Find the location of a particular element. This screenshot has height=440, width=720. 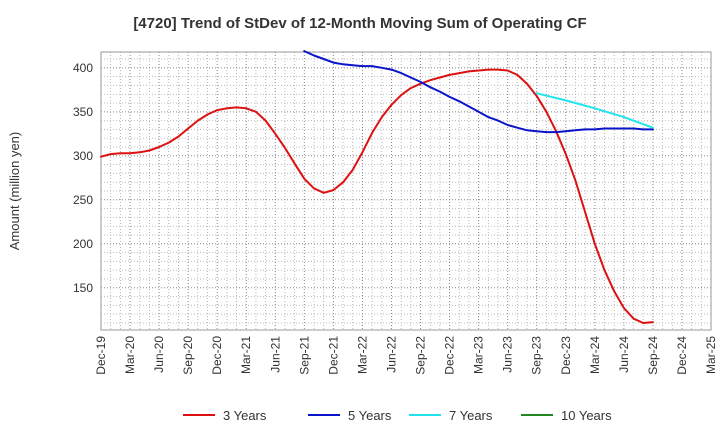

legend-label: 5 Years is located at coordinates (370, 415).